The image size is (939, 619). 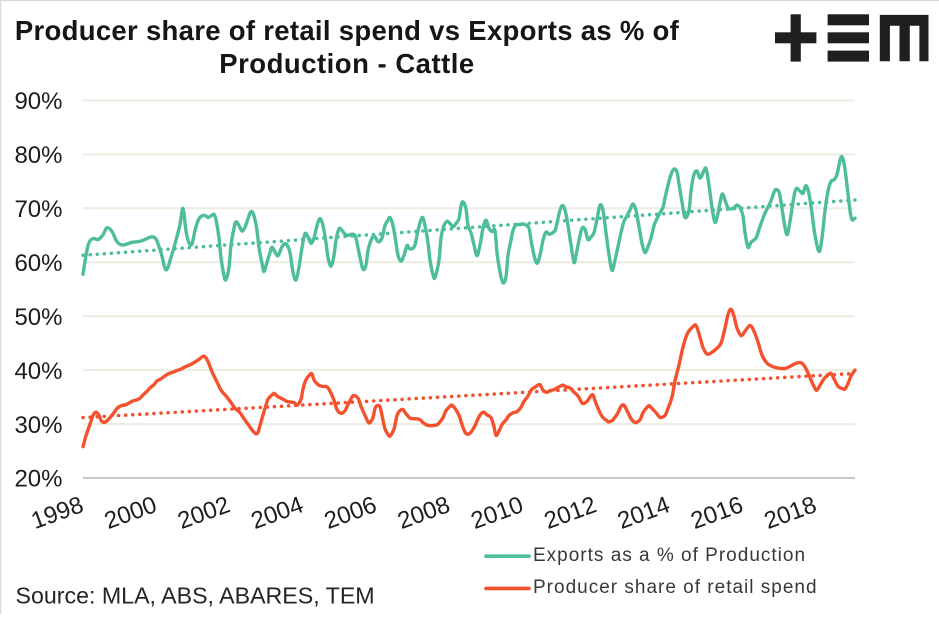 I want to click on svg-text: Exports as a % of Production, so click(x=669, y=555).